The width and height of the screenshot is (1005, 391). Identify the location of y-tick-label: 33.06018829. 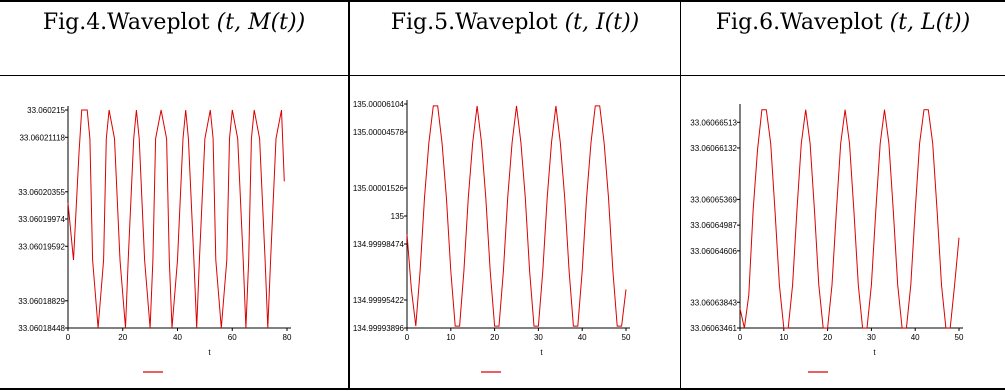
(41, 301).